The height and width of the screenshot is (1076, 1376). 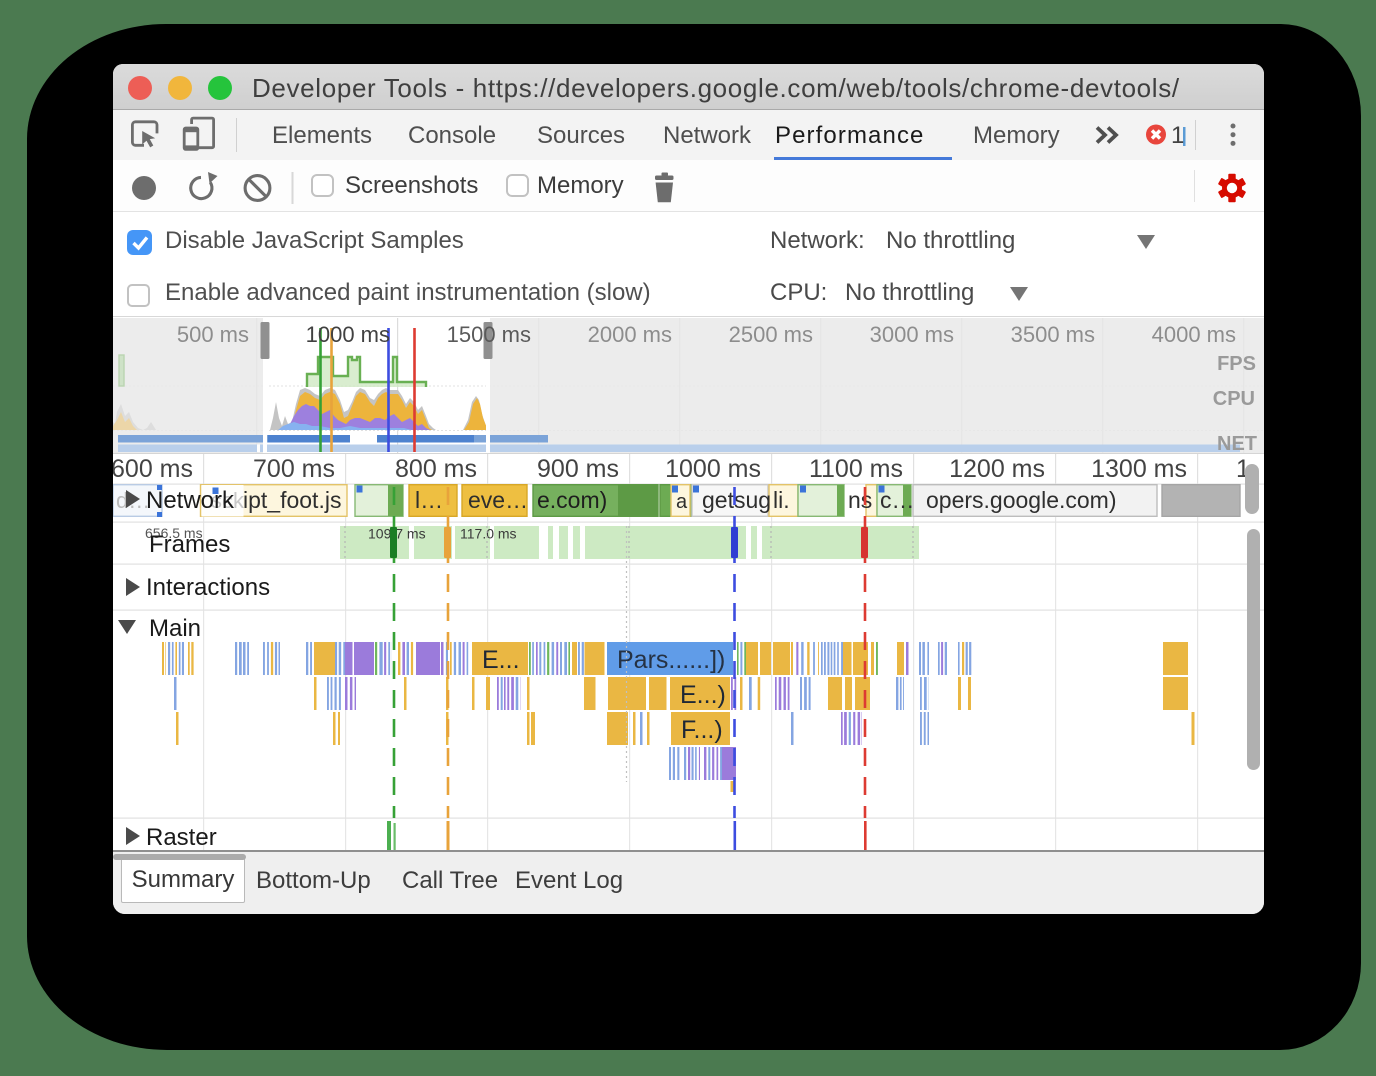 What do you see at coordinates (671, 660) in the screenshot?
I see `svg-text: Pars......])` at bounding box center [671, 660].